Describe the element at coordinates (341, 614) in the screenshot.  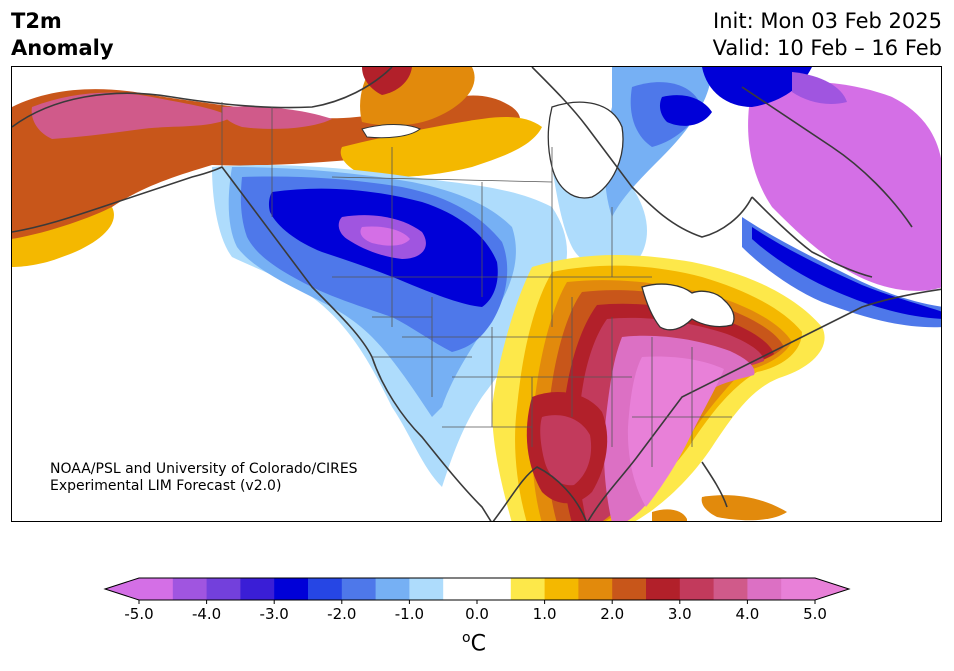
I see `colorbar-tick-label: -2.0` at that location.